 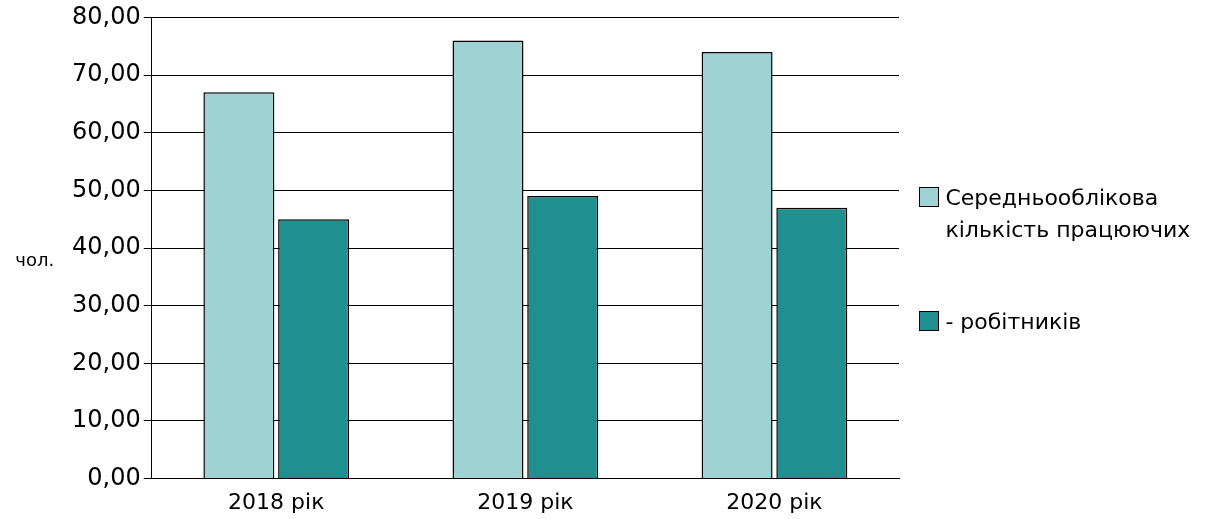 What do you see at coordinates (1068, 213) in the screenshot?
I see `legend-label: Середньооблікова кількість працюючих` at bounding box center [1068, 213].